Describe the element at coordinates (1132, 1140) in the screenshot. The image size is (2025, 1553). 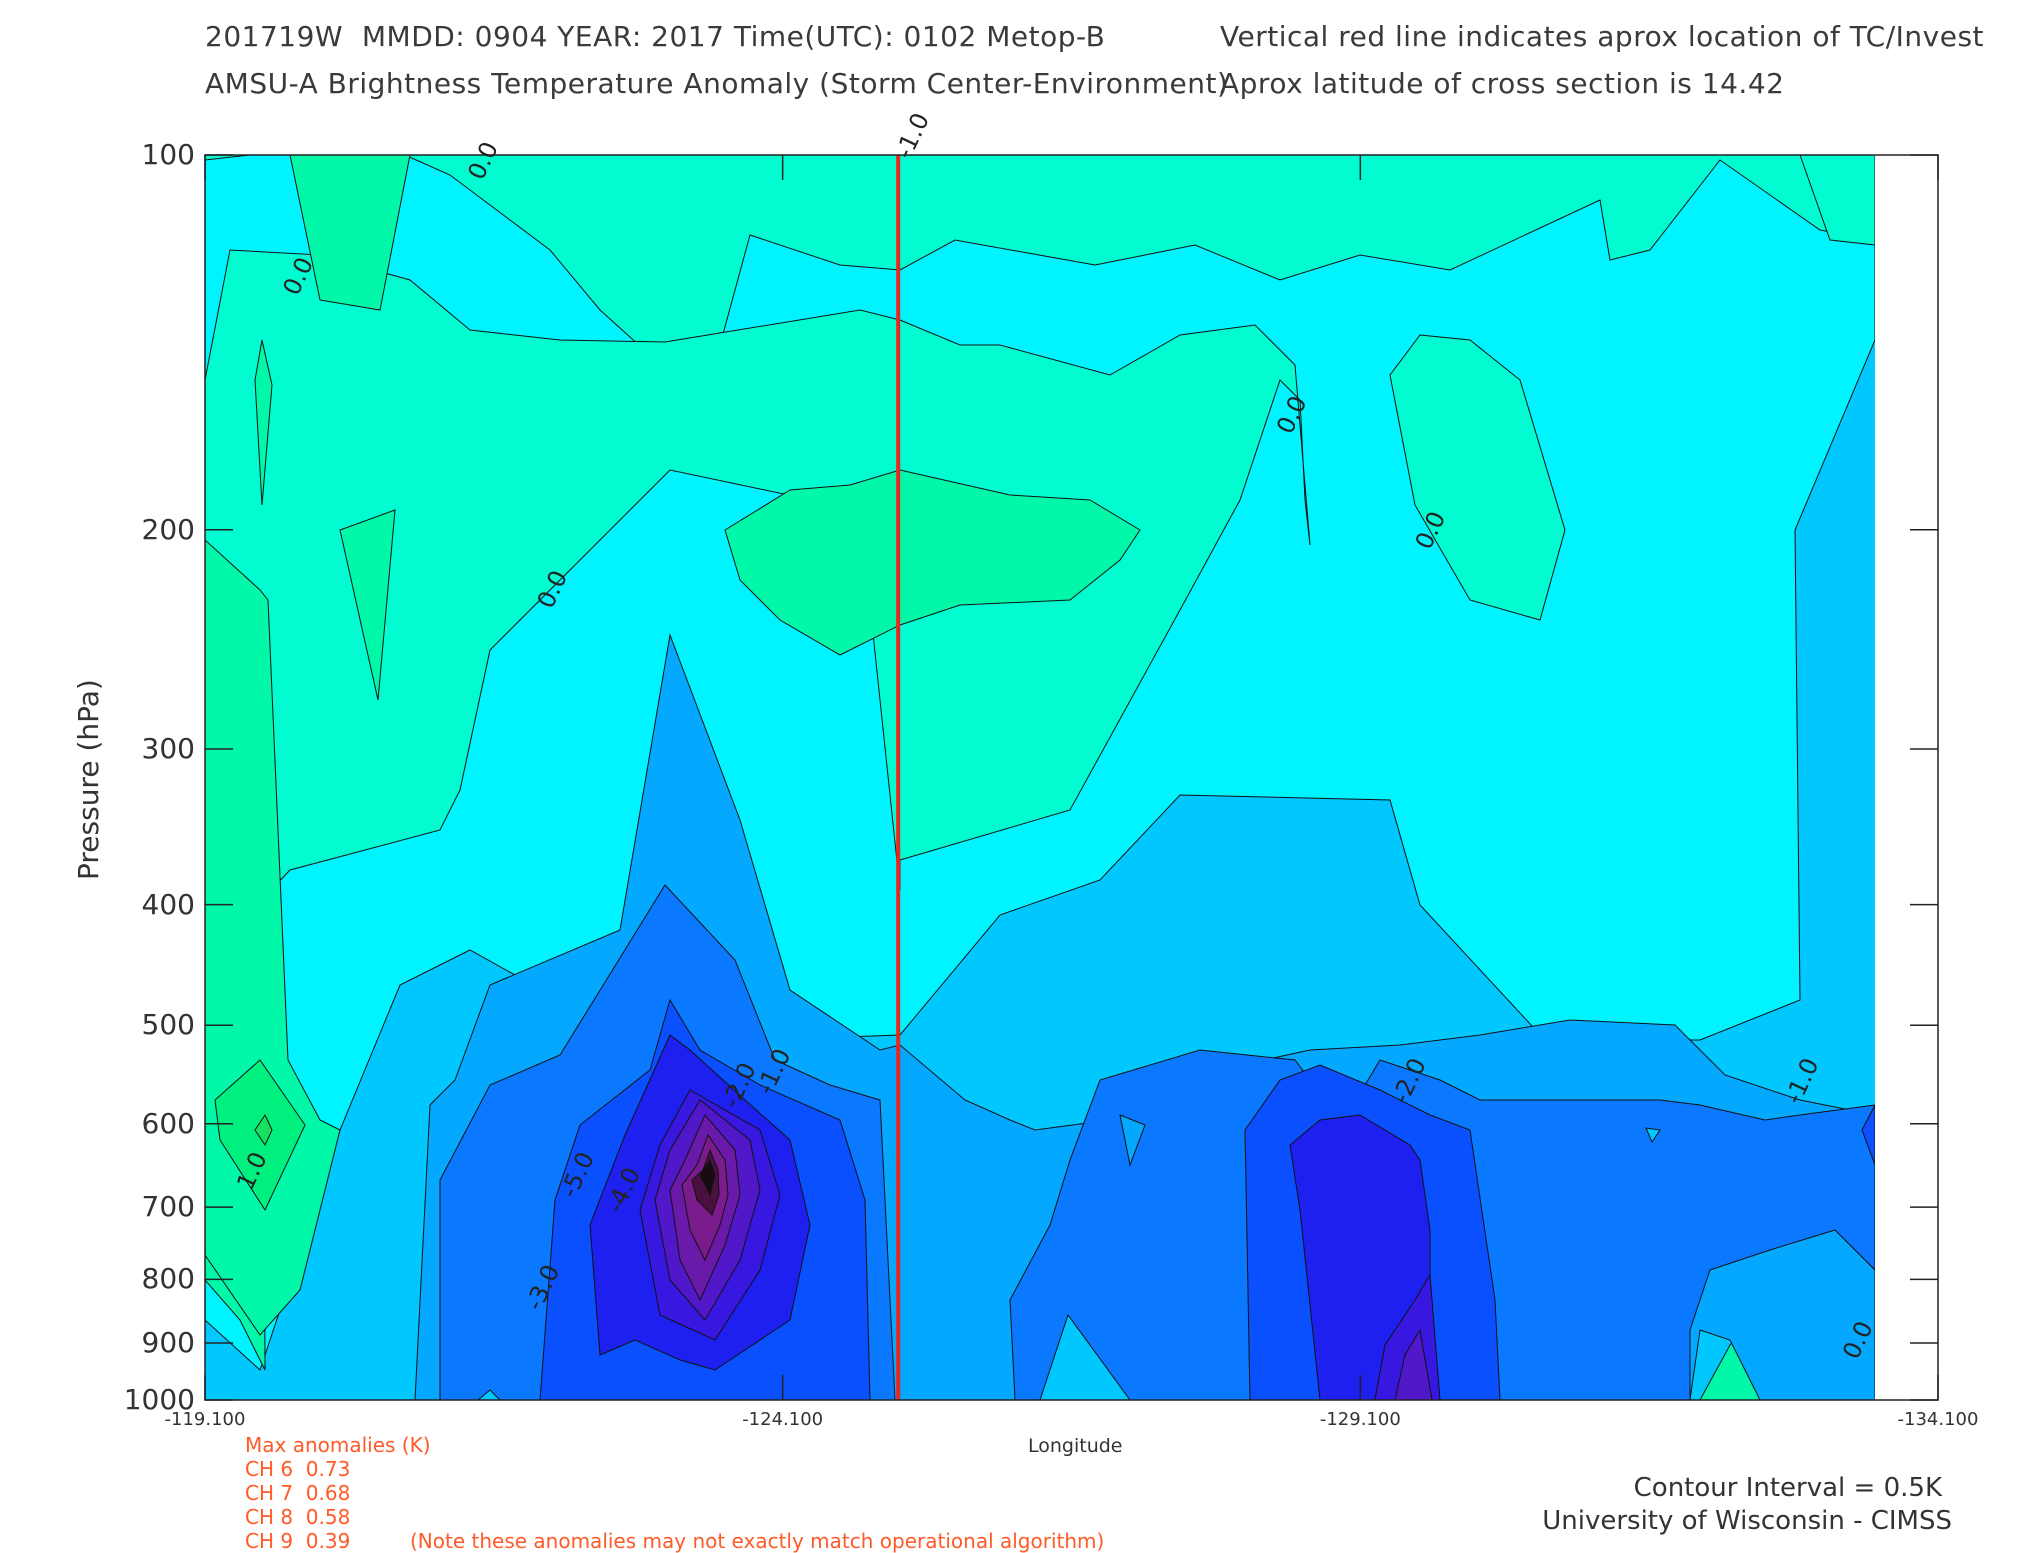
I see `band-pocket-a` at that location.